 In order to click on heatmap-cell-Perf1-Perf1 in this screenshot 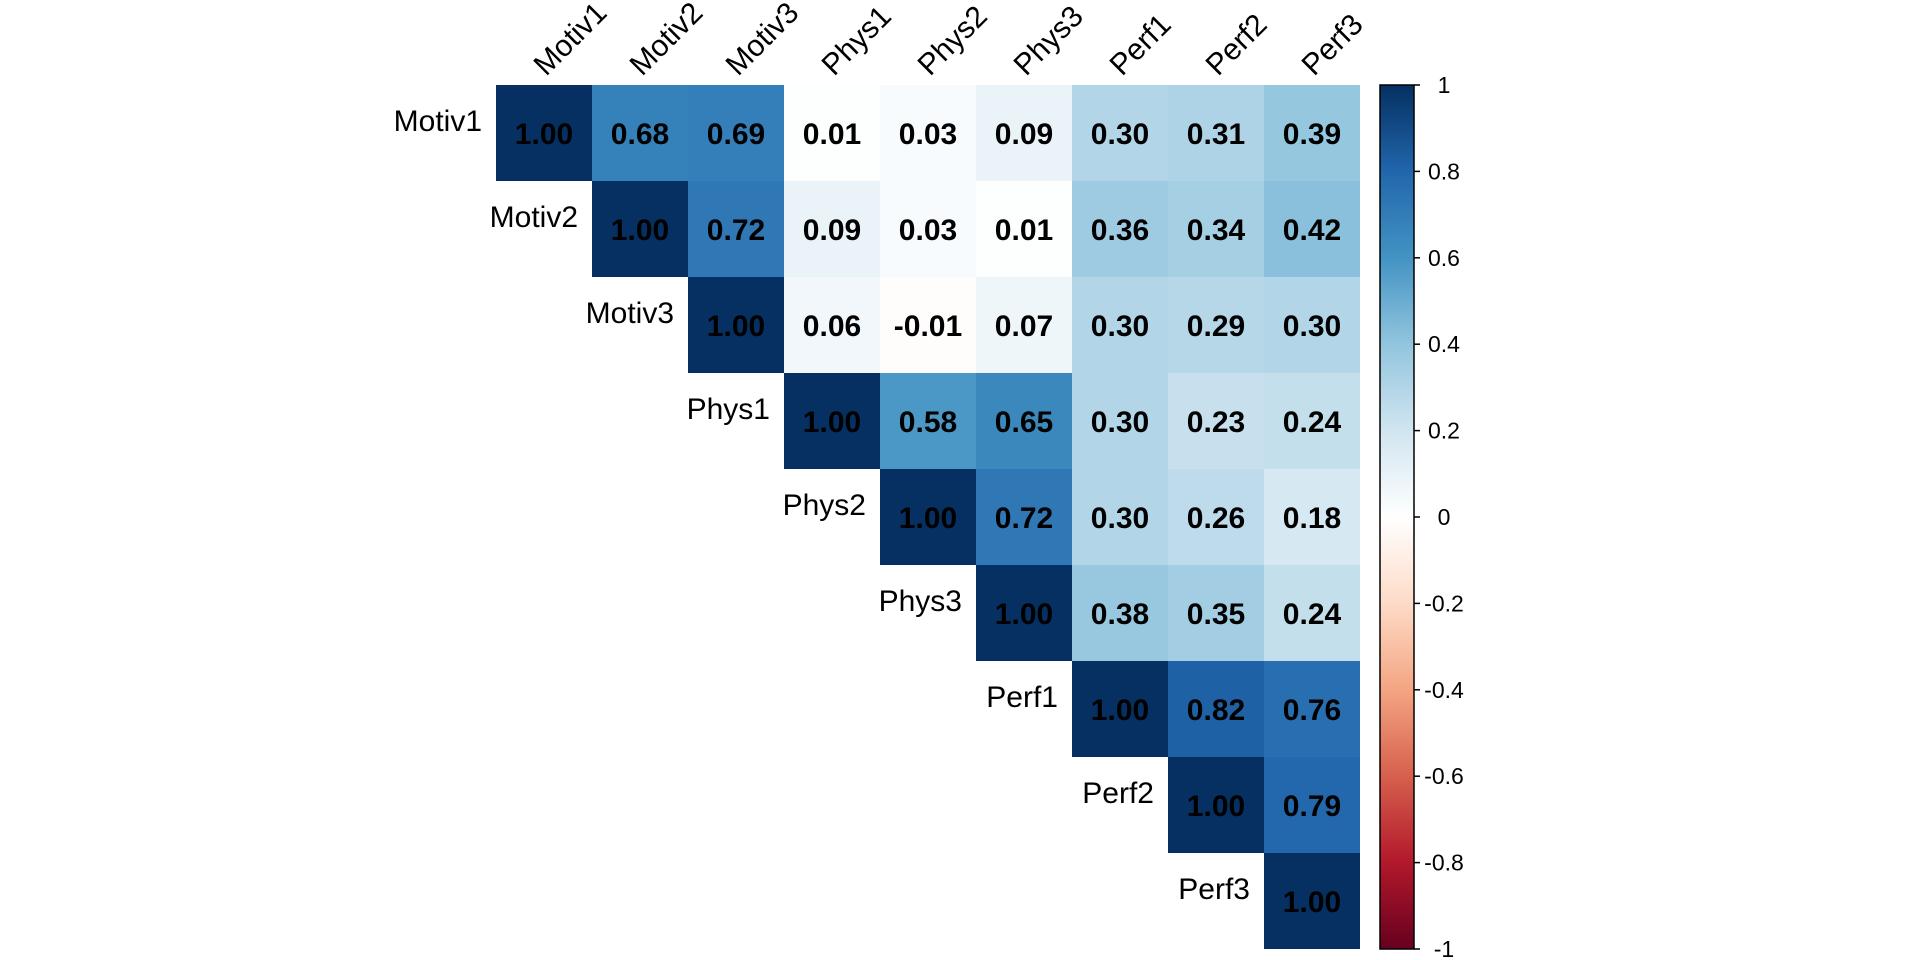, I will do `click(1120, 709)`.